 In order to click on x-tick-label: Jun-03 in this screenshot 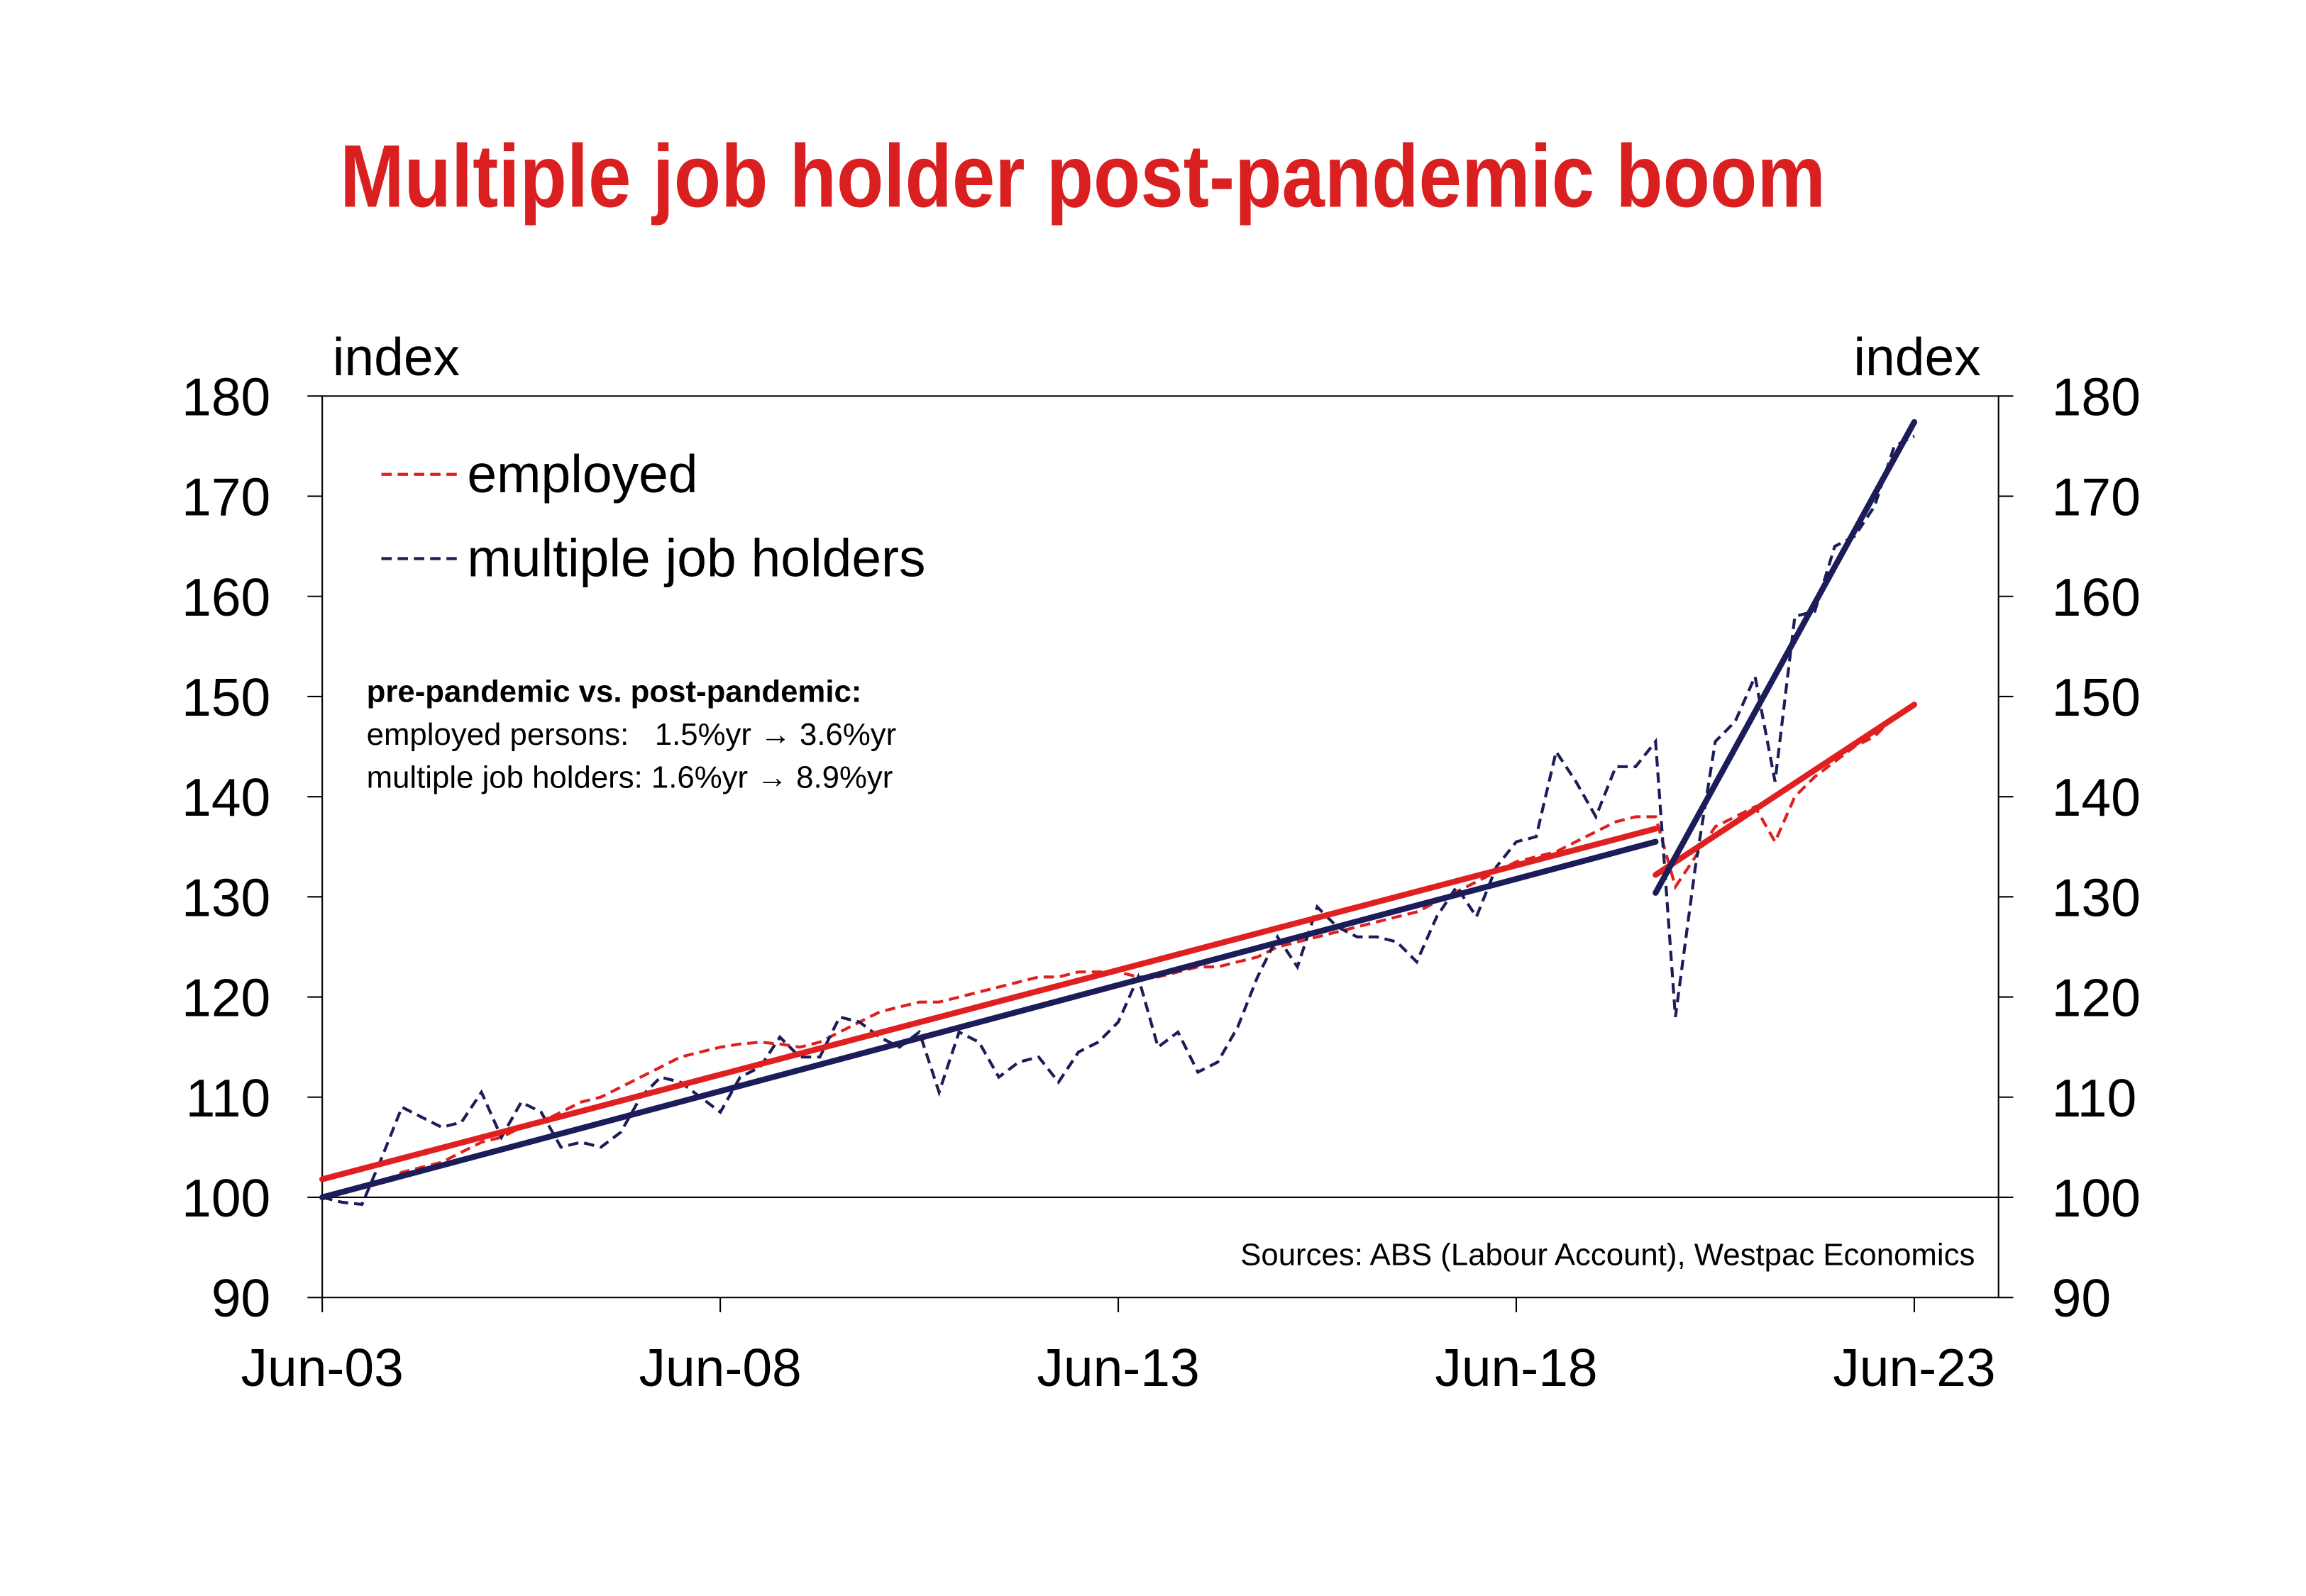, I will do `click(322, 1367)`.